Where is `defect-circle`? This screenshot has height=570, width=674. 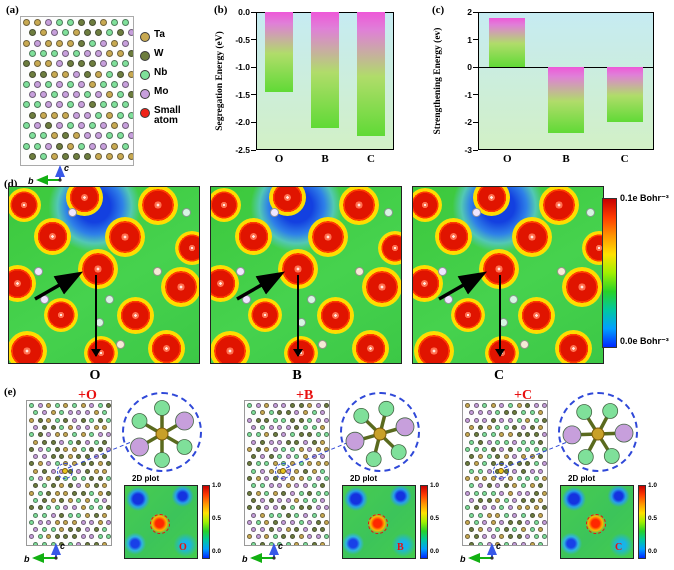 defect-circle is located at coordinates (501, 471).